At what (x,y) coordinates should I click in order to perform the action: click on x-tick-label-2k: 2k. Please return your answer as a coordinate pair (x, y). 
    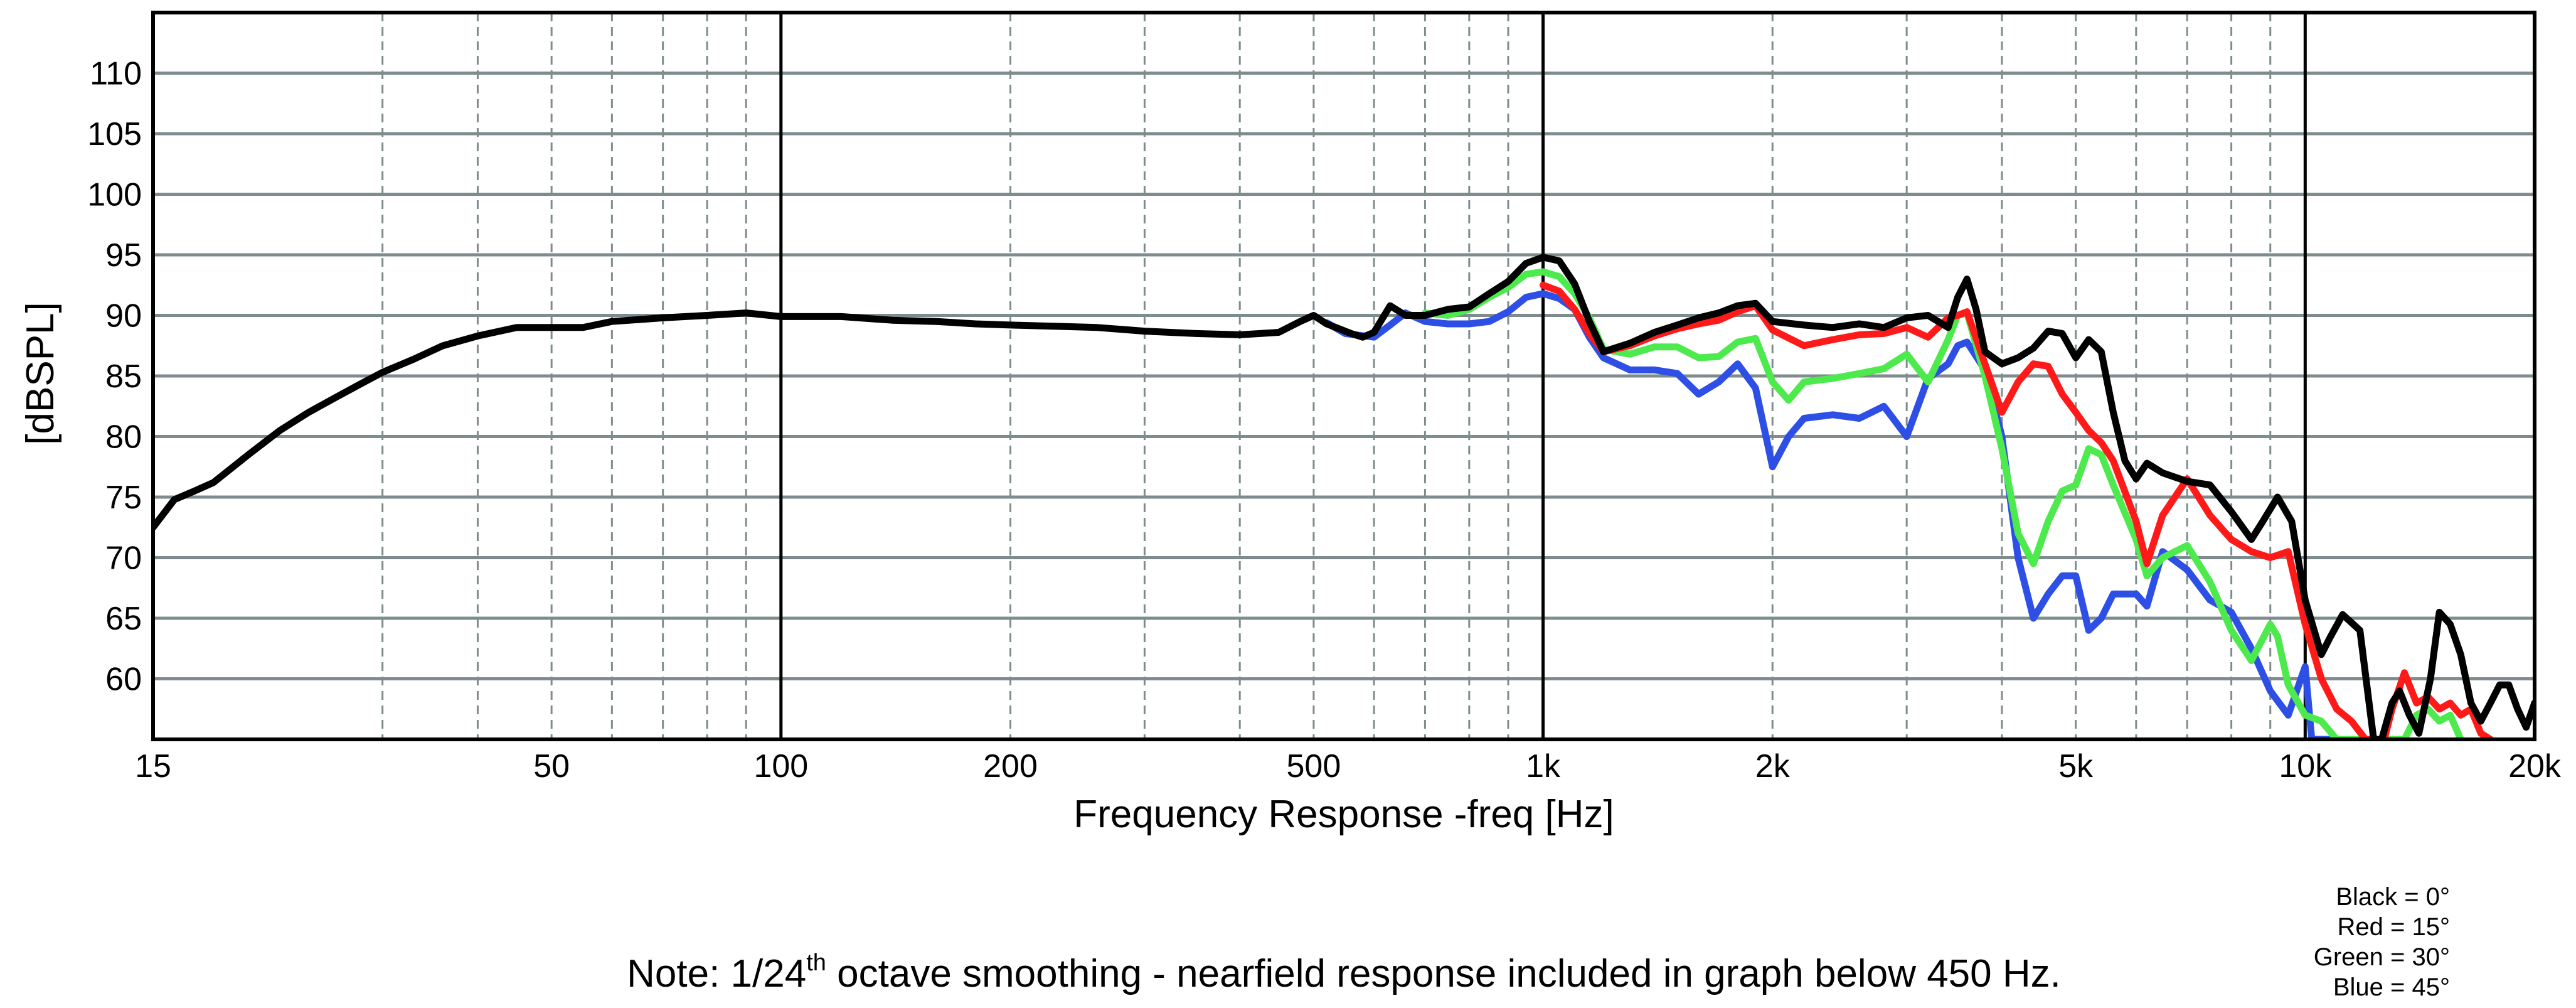
    Looking at the image, I should click on (1773, 766).